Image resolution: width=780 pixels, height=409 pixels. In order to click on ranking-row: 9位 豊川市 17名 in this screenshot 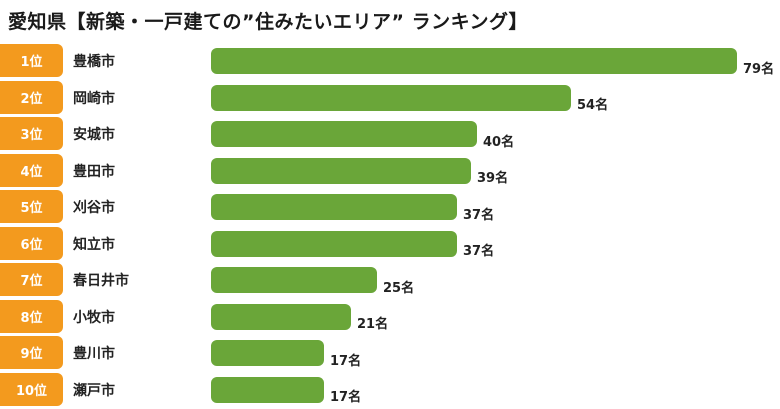, I will do `click(390, 353)`.